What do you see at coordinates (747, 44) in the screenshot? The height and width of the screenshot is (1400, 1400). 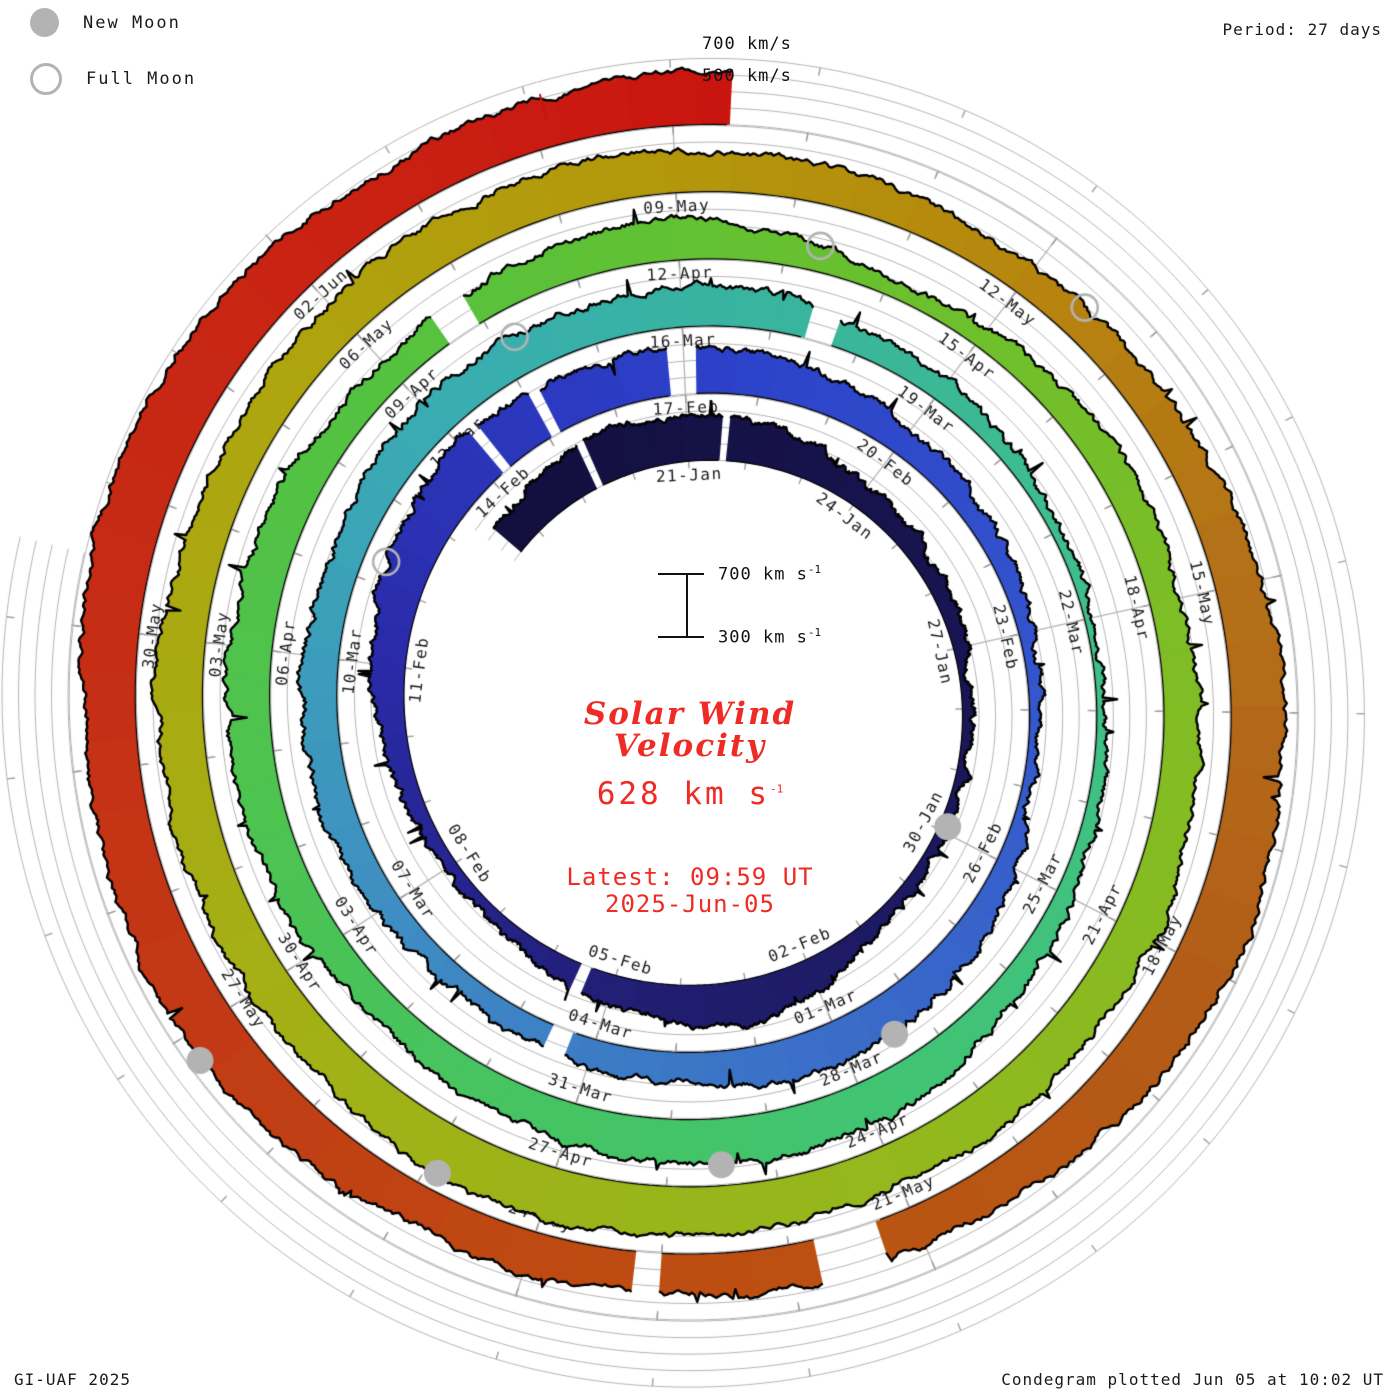 I see `end-annotation-700: 700 km/s` at bounding box center [747, 44].